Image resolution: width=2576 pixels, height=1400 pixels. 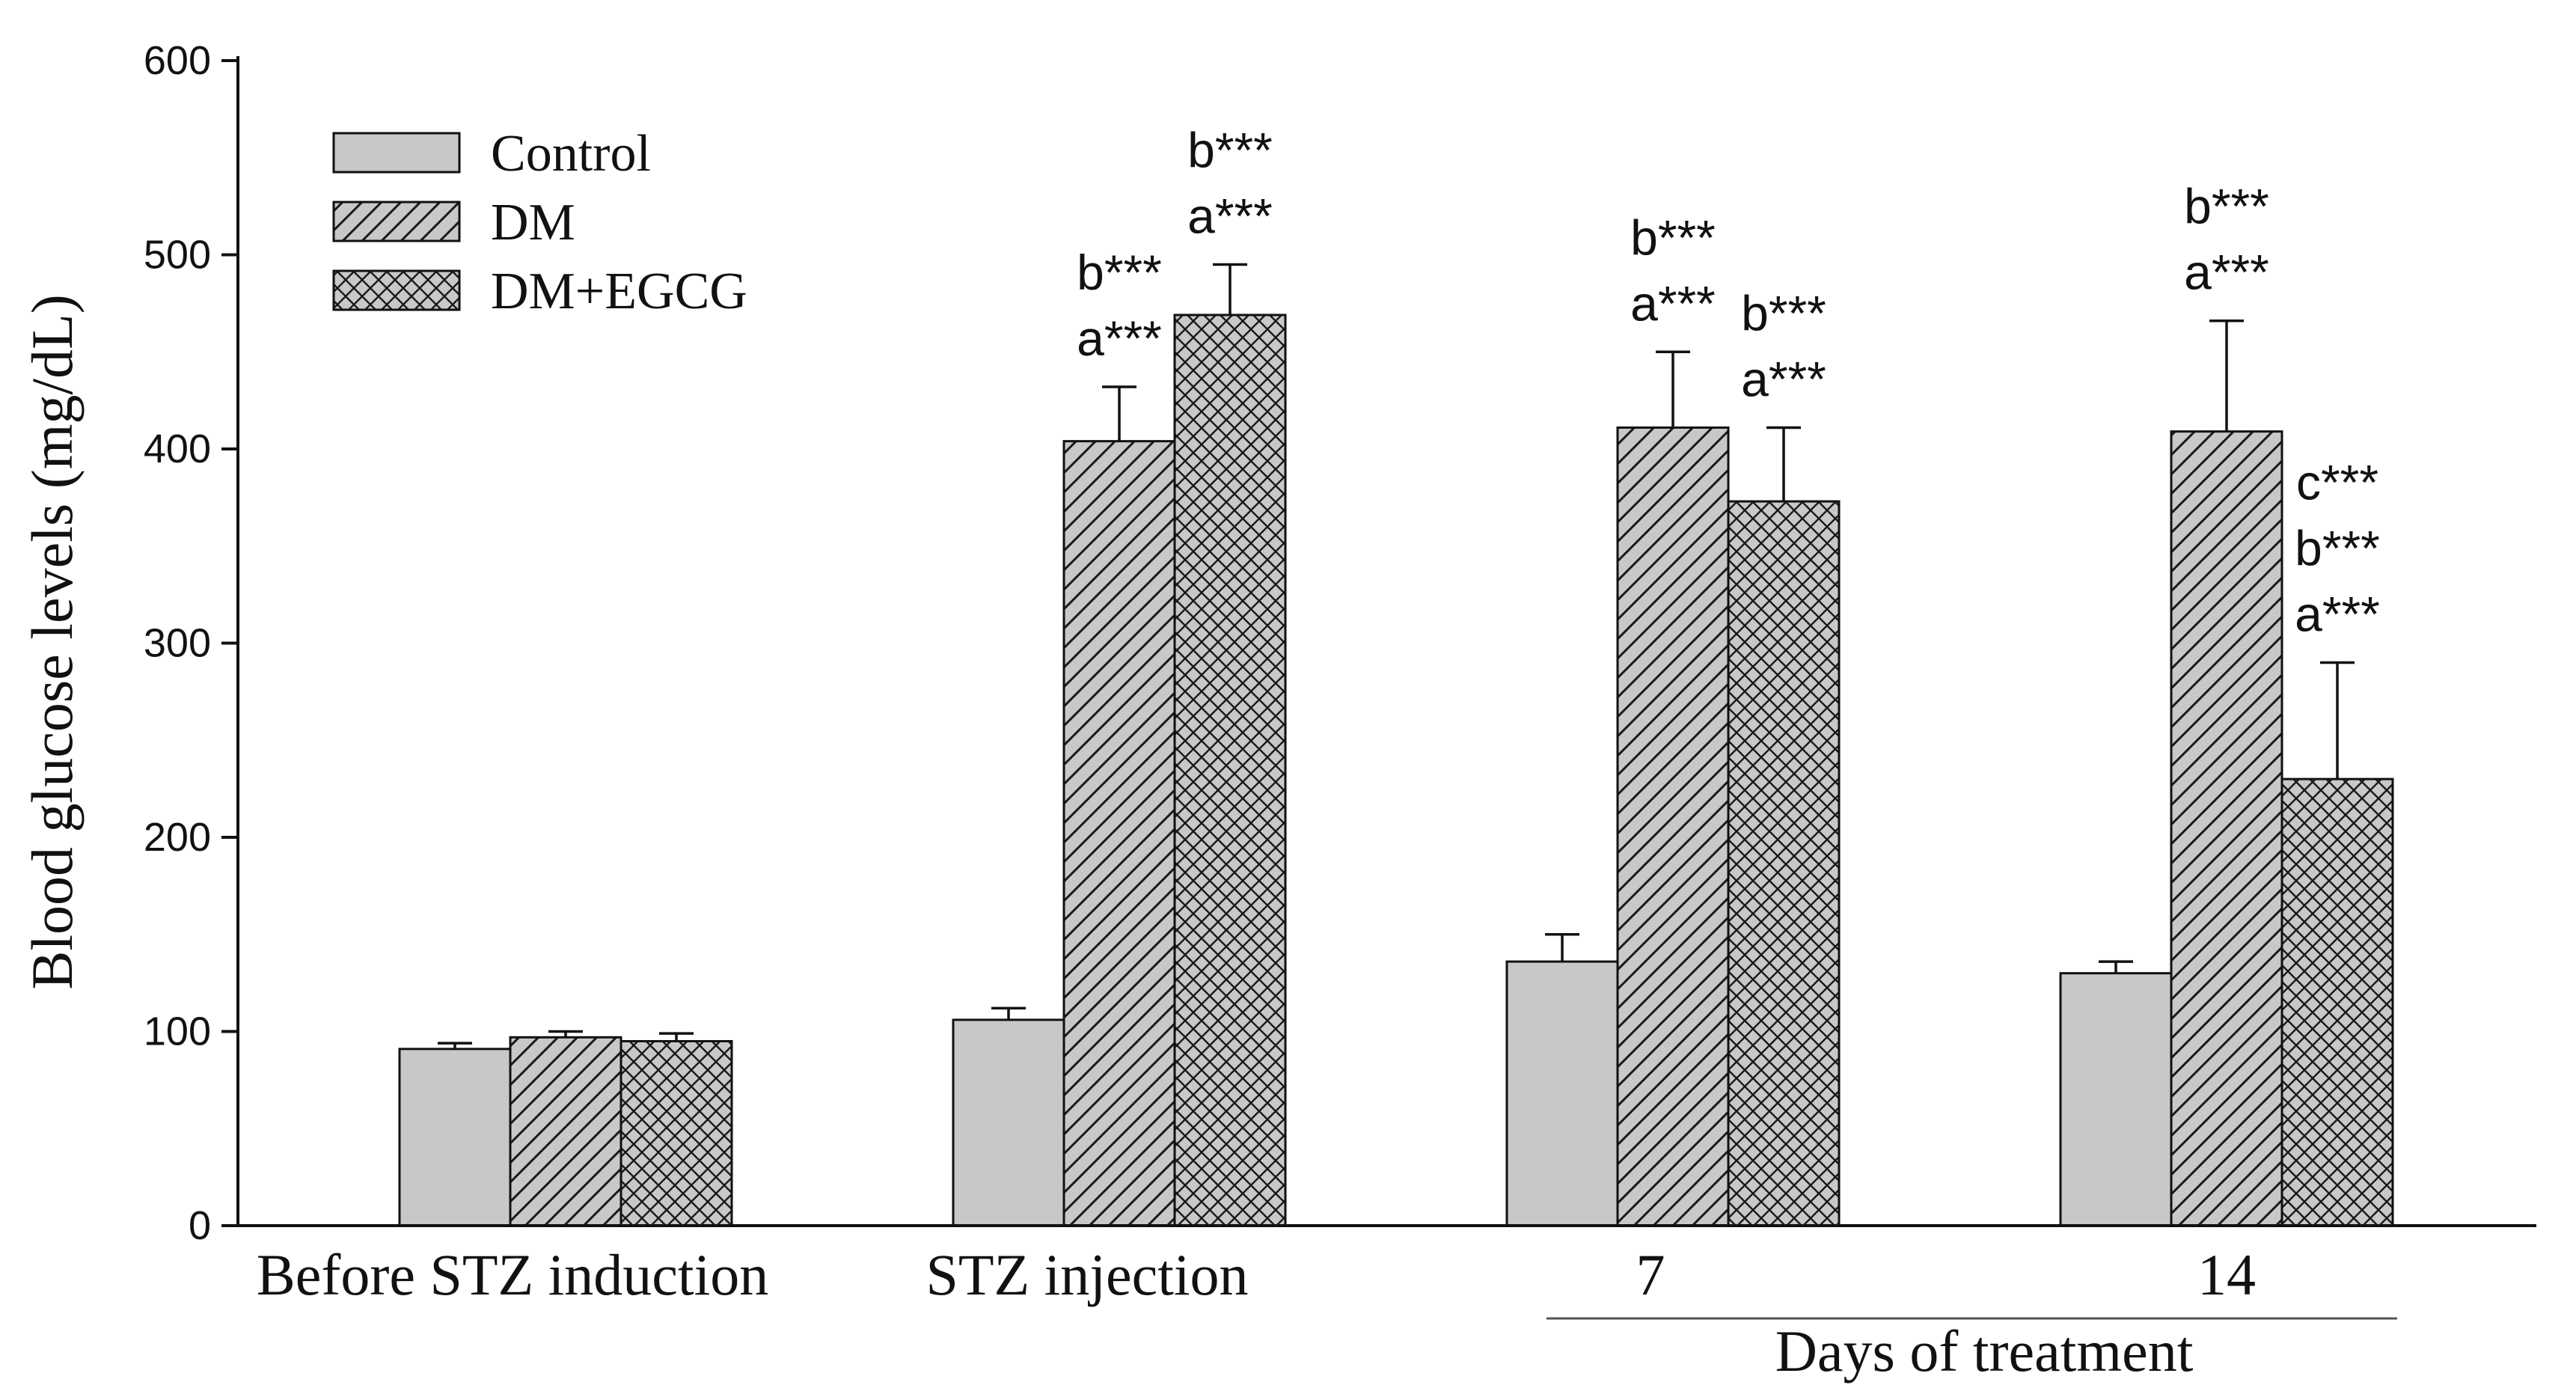 I want to click on x-category-label-0: Before STZ induction, so click(x=513, y=1275).